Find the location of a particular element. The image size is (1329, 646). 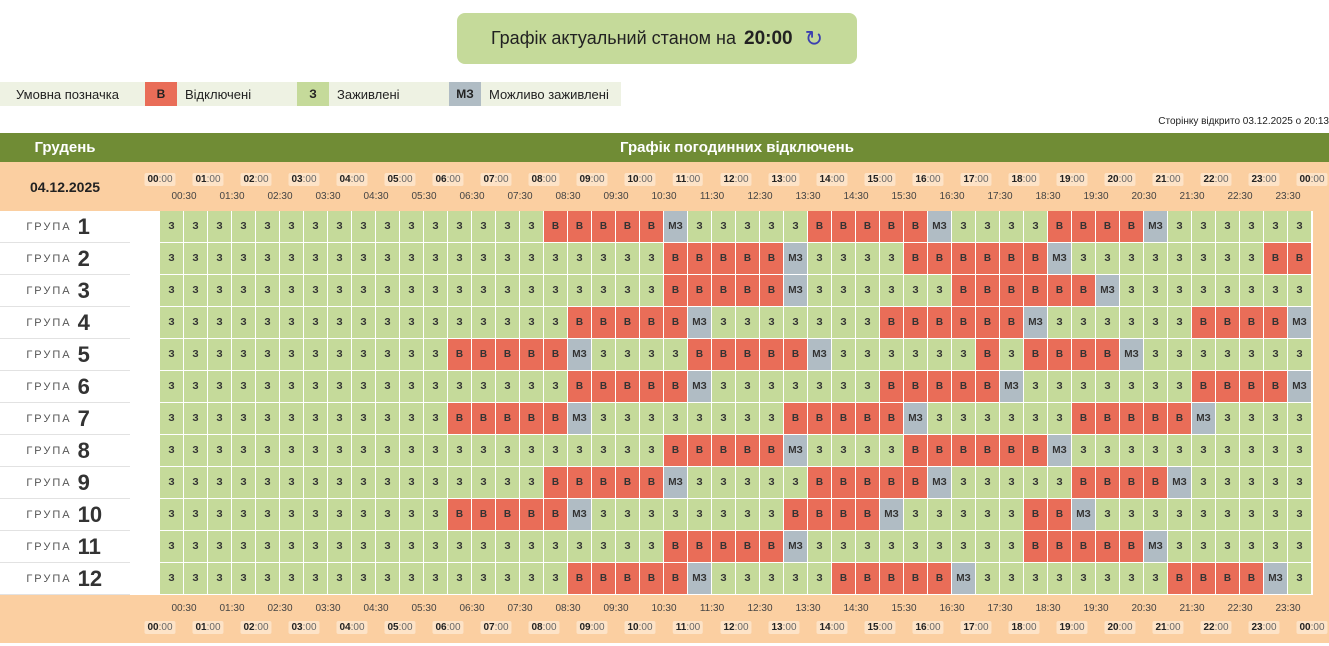

group-label: ГРУПА 11 is located at coordinates (65, 547).